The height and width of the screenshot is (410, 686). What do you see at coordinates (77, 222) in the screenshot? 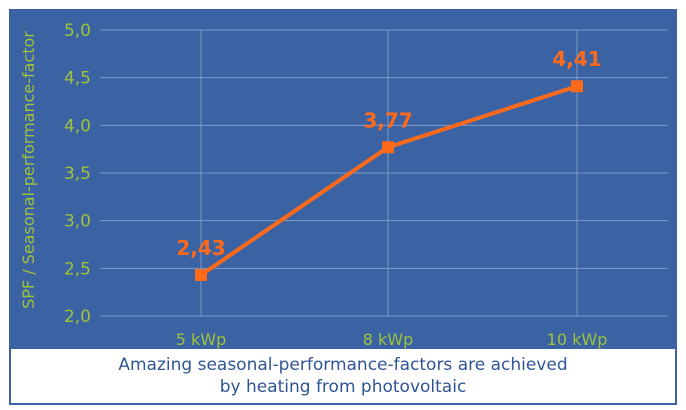
I see `y-tick-label: 3,0` at bounding box center [77, 222].